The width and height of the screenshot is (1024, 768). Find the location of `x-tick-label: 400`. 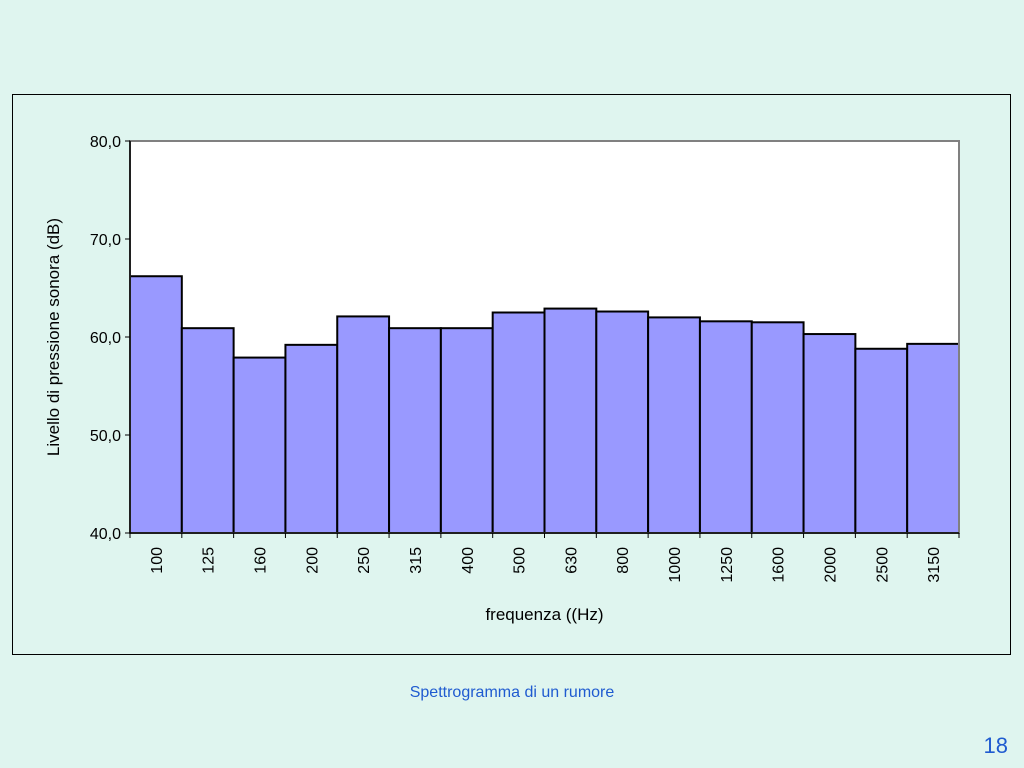

x-tick-label: 400 is located at coordinates (468, 560).